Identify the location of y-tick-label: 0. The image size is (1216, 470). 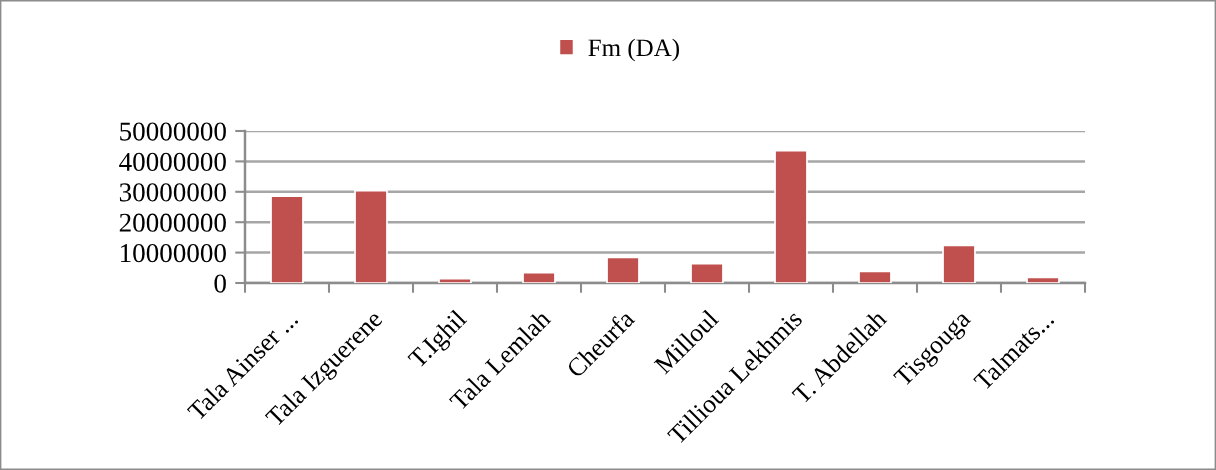
(220, 283).